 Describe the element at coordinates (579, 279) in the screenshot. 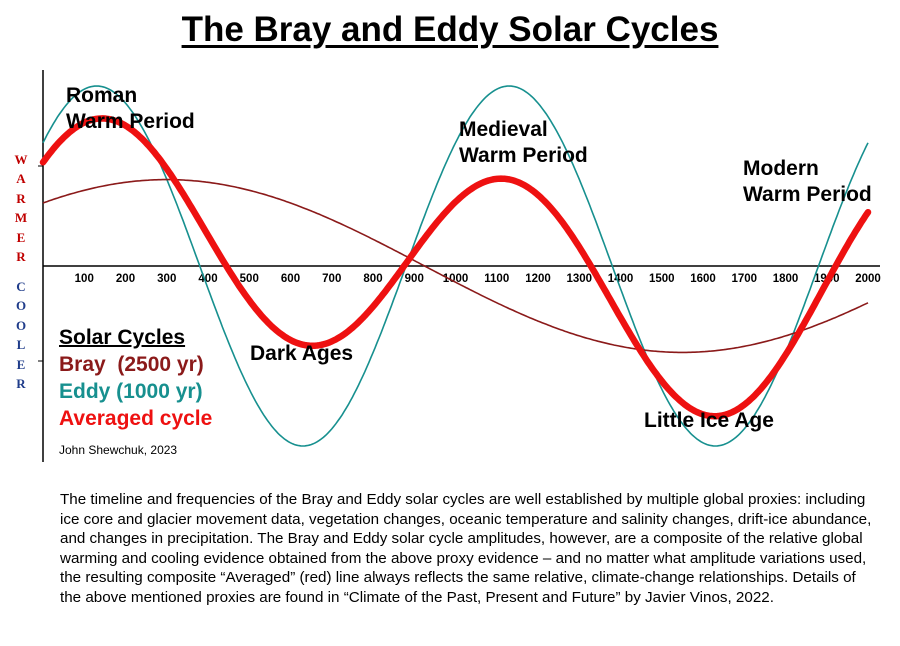

I see `x-tick-label: 1300` at that location.